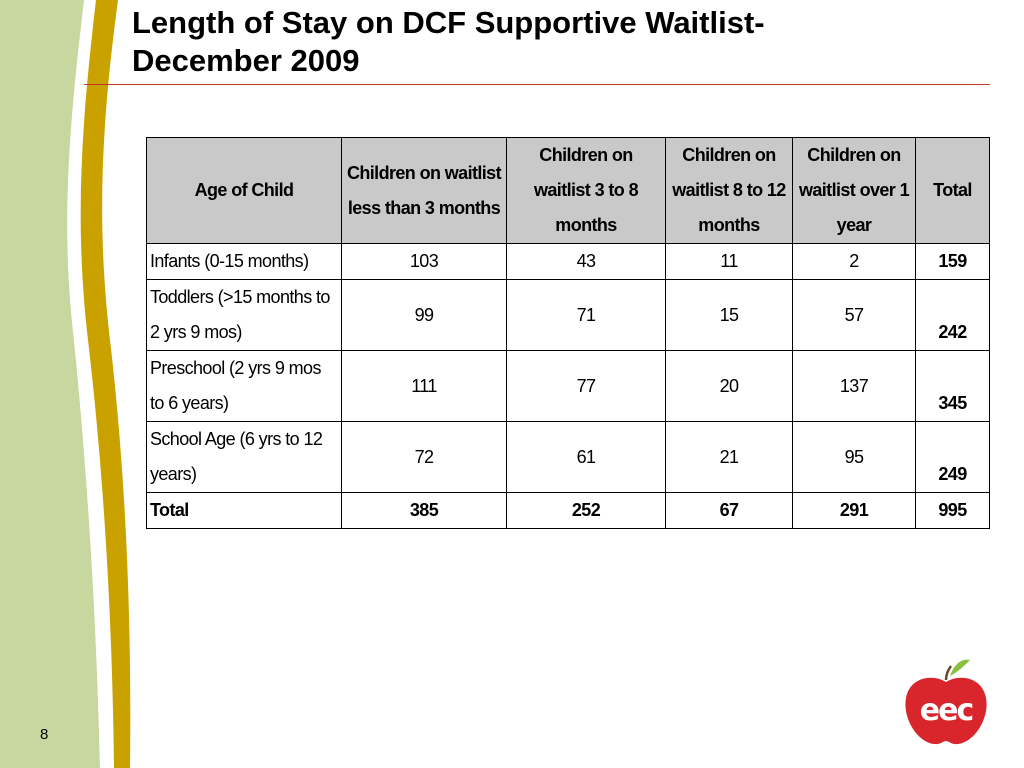 The image size is (1024, 768). I want to click on row-label: Total, so click(244, 510).